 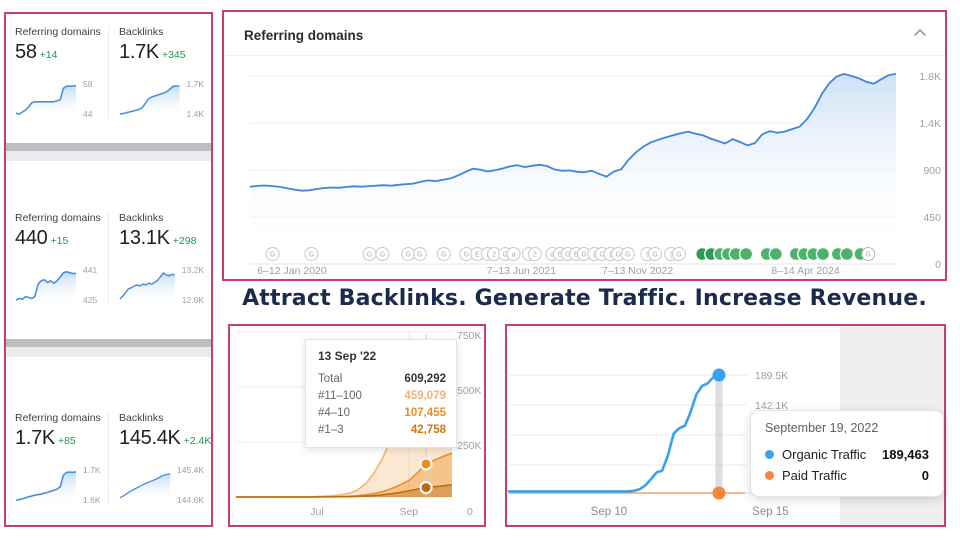 I want to click on metric-label: Referring domains, so click(x=58, y=218).